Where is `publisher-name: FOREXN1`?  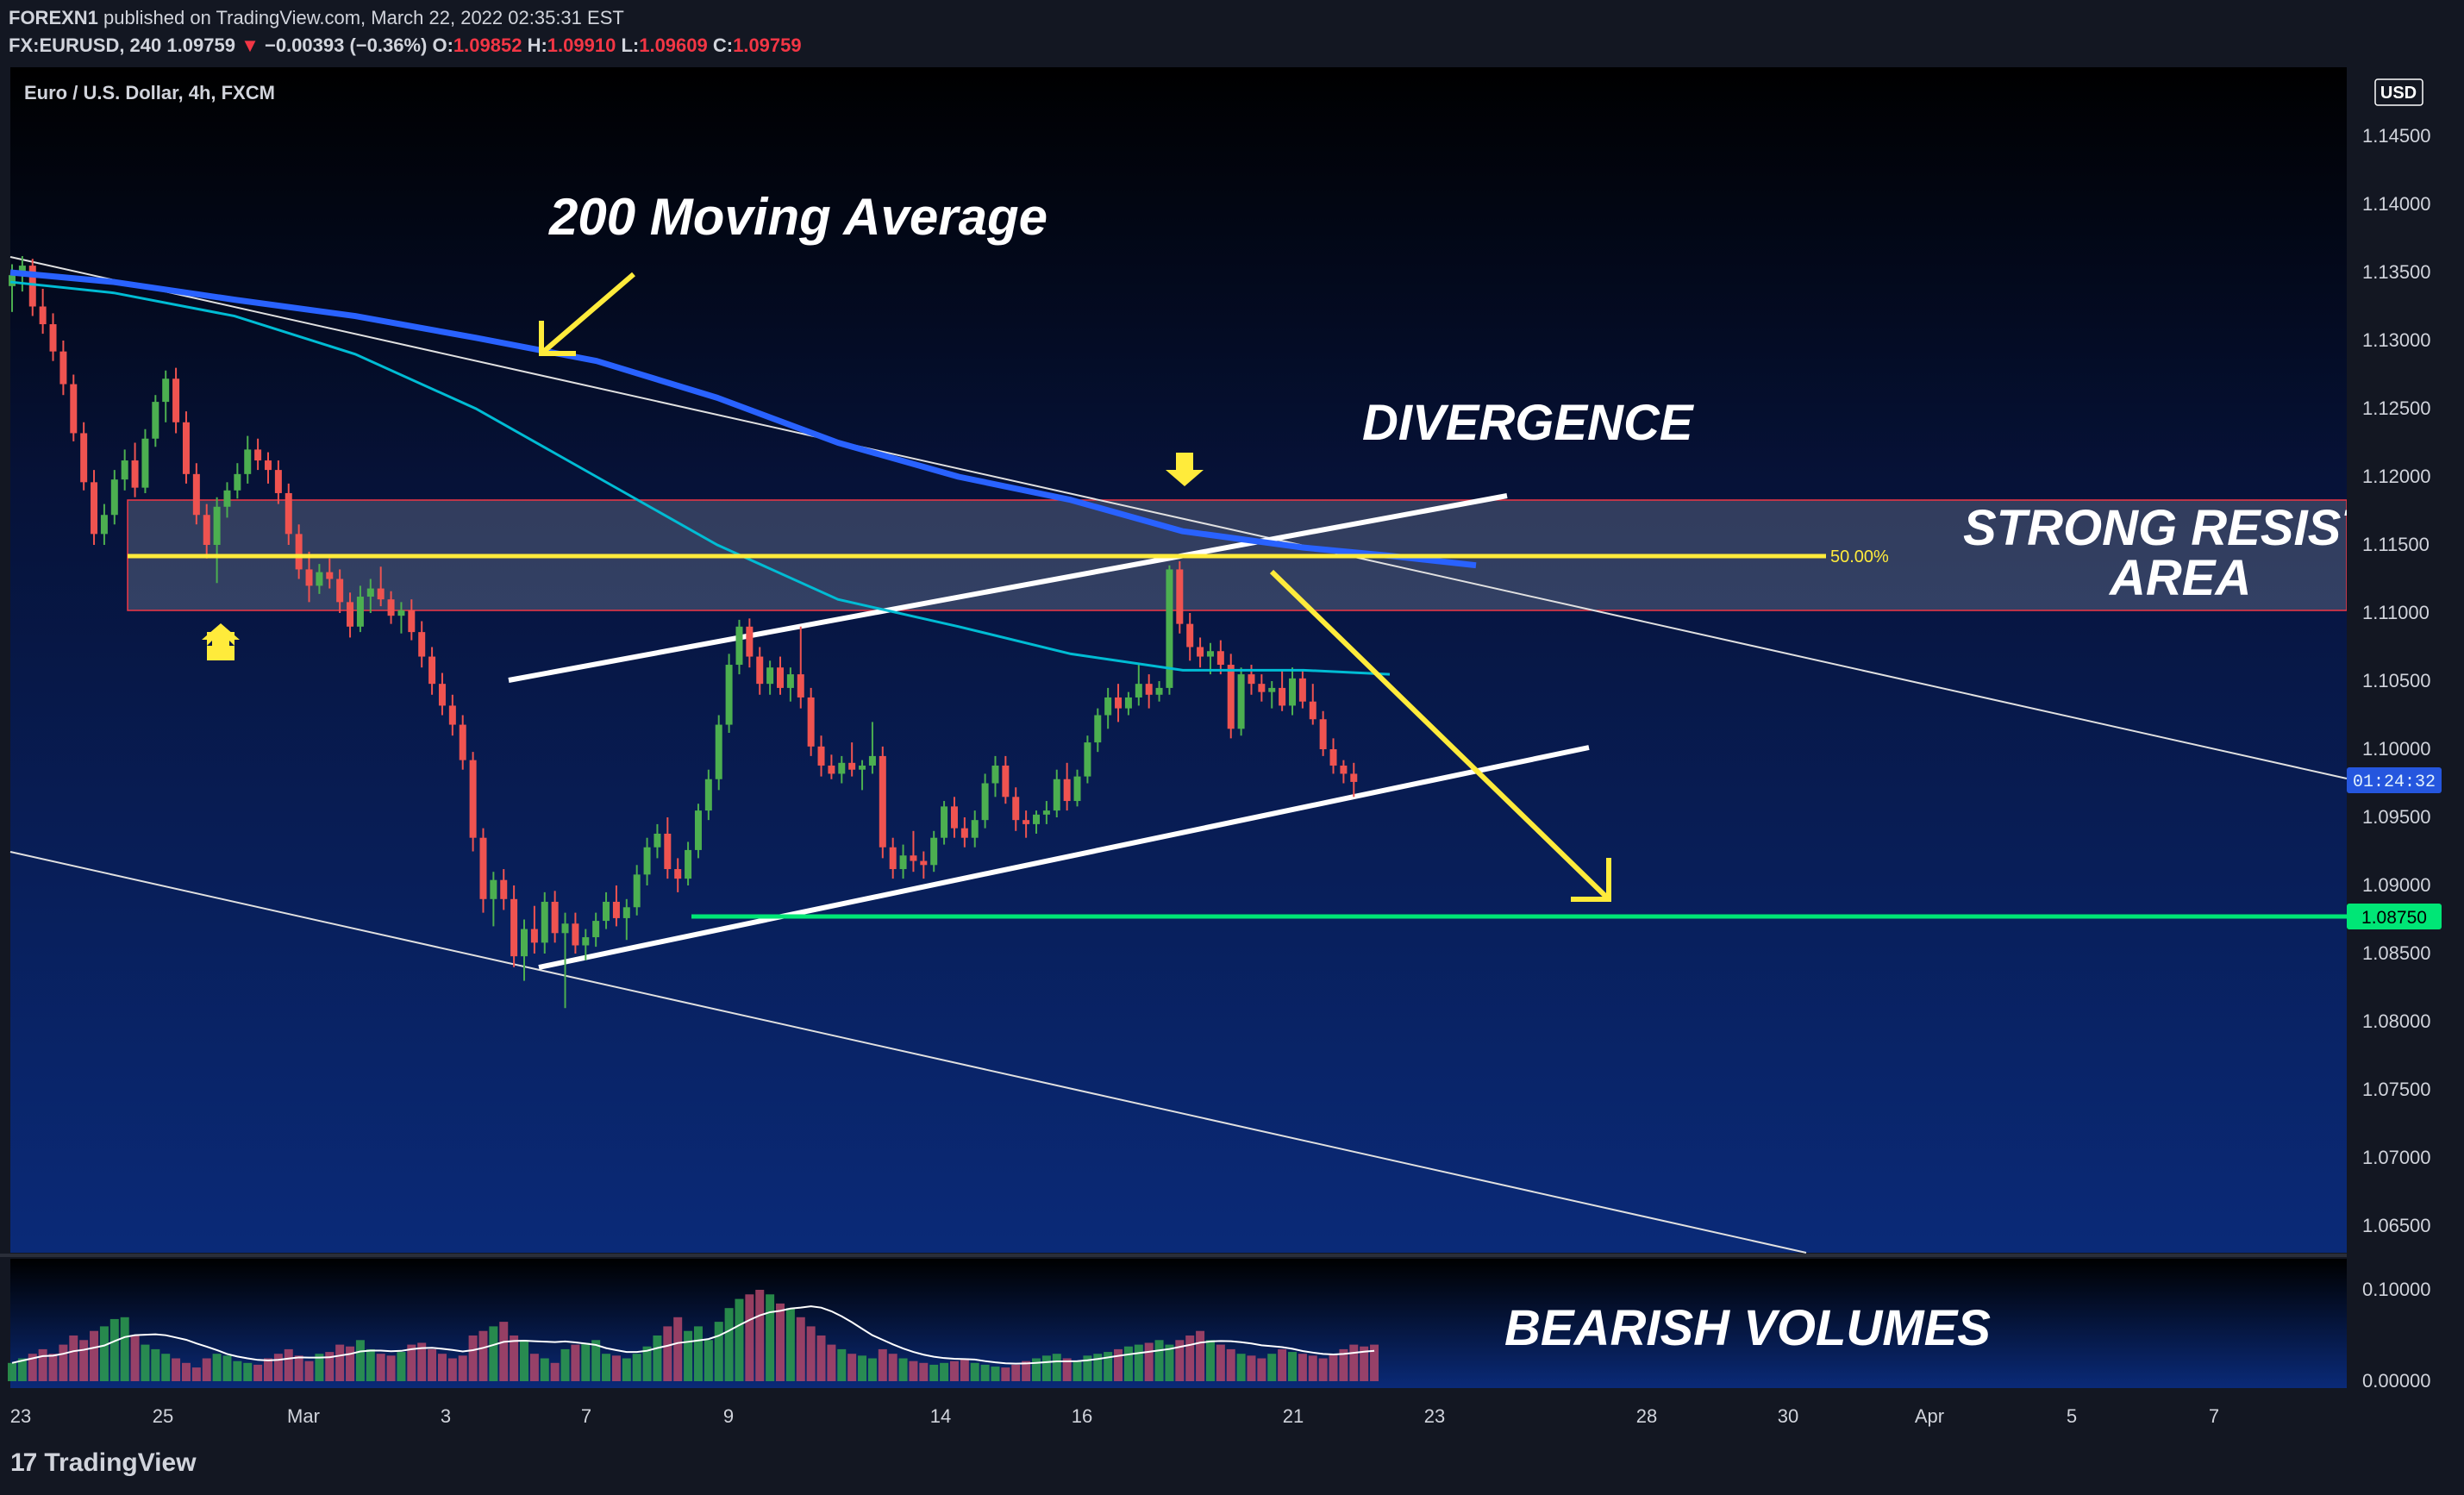 publisher-name: FOREXN1 is located at coordinates (53, 17).